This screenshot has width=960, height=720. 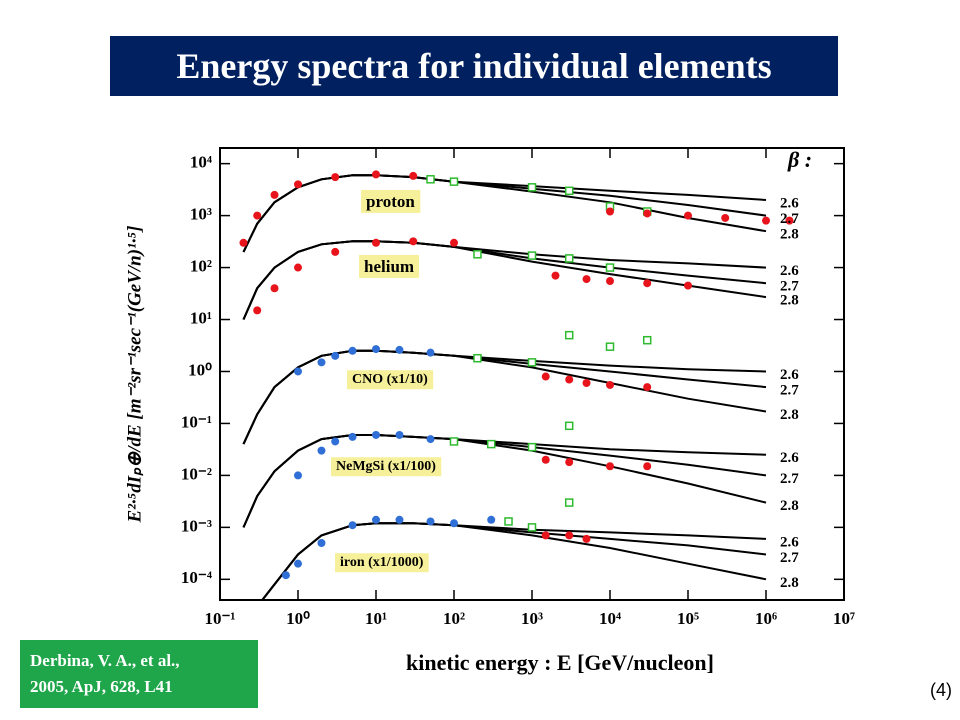 I want to click on element-label-text: NeMgSi (x1/100), so click(x=386, y=466).